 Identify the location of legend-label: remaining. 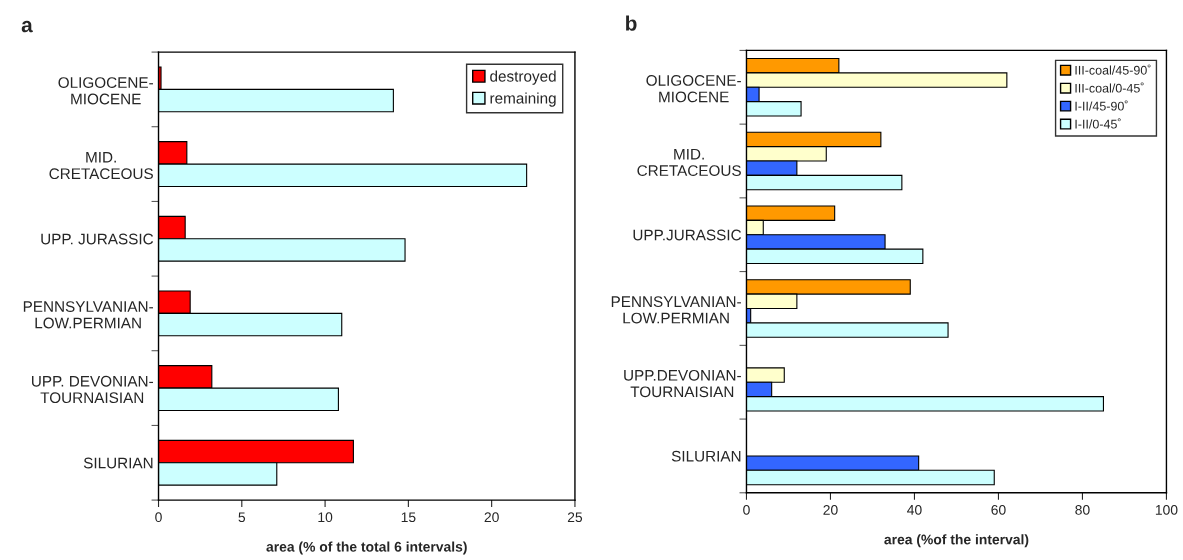
(523, 99).